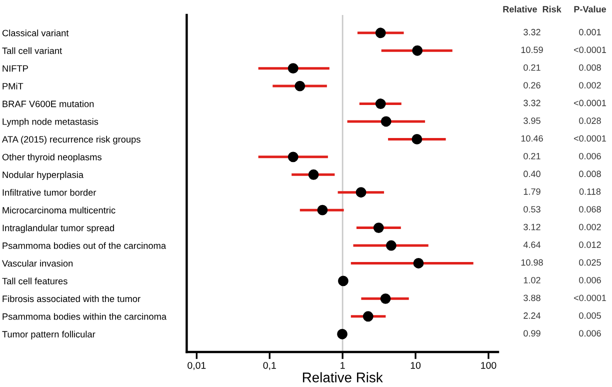 This screenshot has height=387, width=612. Describe the element at coordinates (532, 174) in the screenshot. I see `data-label: 0.40` at that location.